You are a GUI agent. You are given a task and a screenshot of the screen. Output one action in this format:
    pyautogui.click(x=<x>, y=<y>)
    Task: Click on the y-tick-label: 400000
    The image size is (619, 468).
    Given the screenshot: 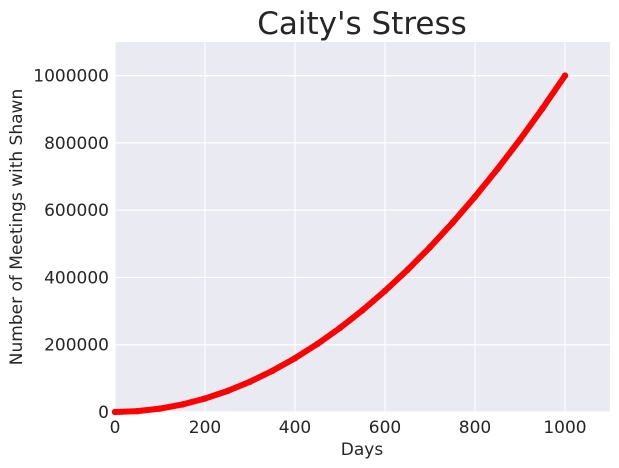 What is the action you would take?
    pyautogui.click(x=76, y=278)
    